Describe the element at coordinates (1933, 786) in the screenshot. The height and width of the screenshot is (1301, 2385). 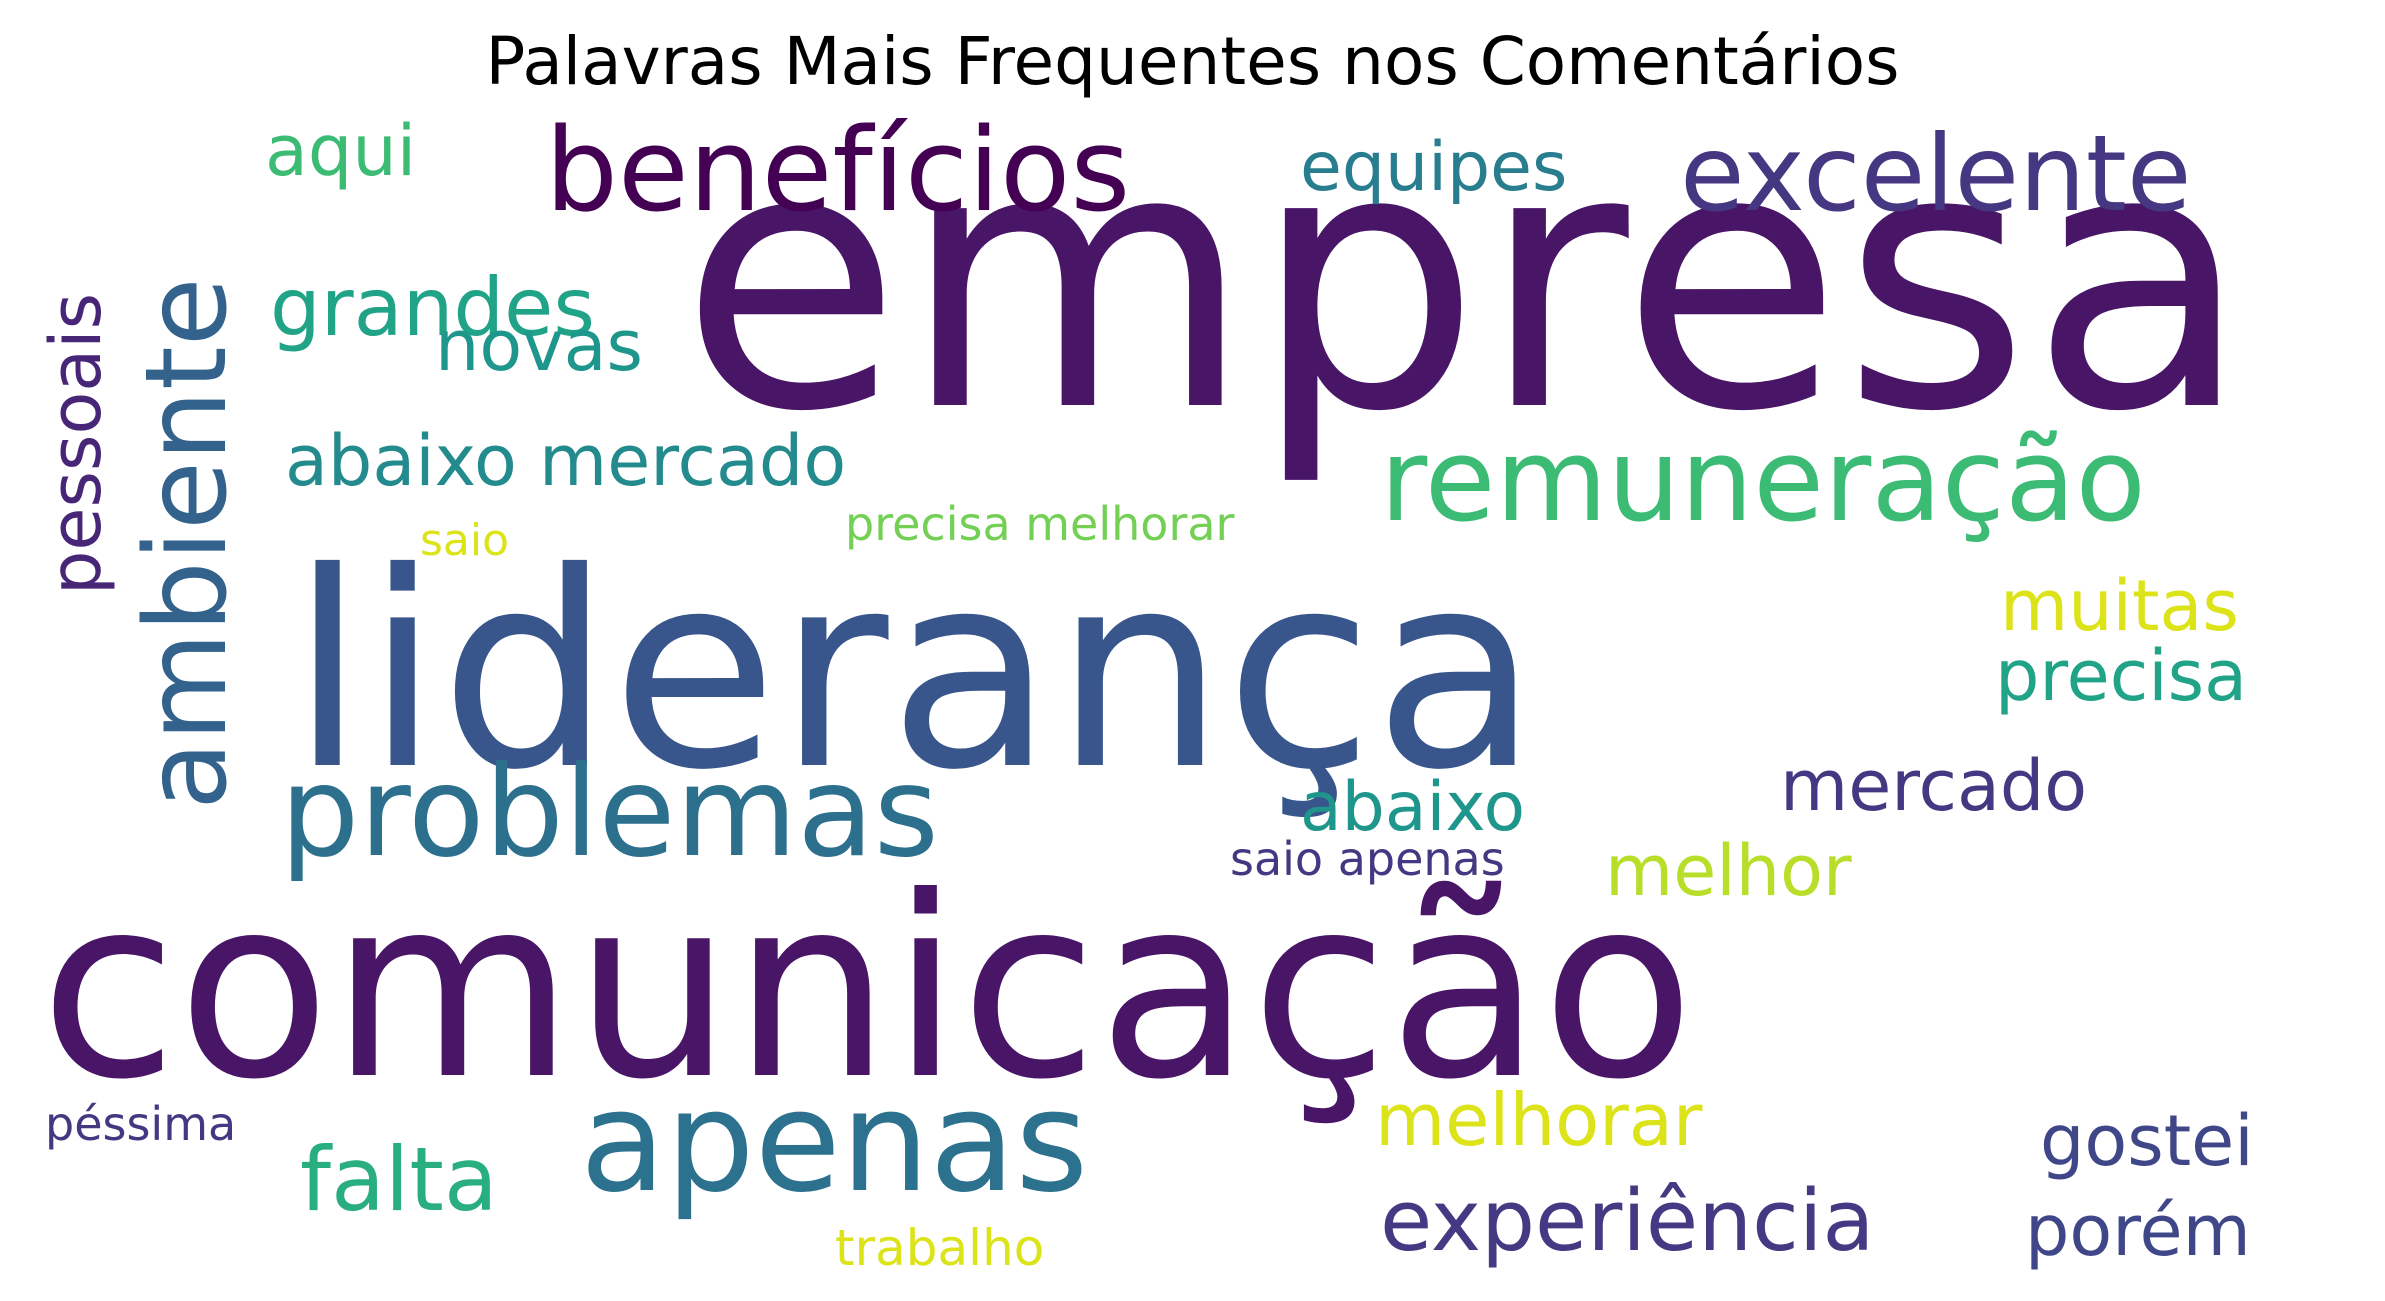
I see `word-mercado: mercado` at that location.